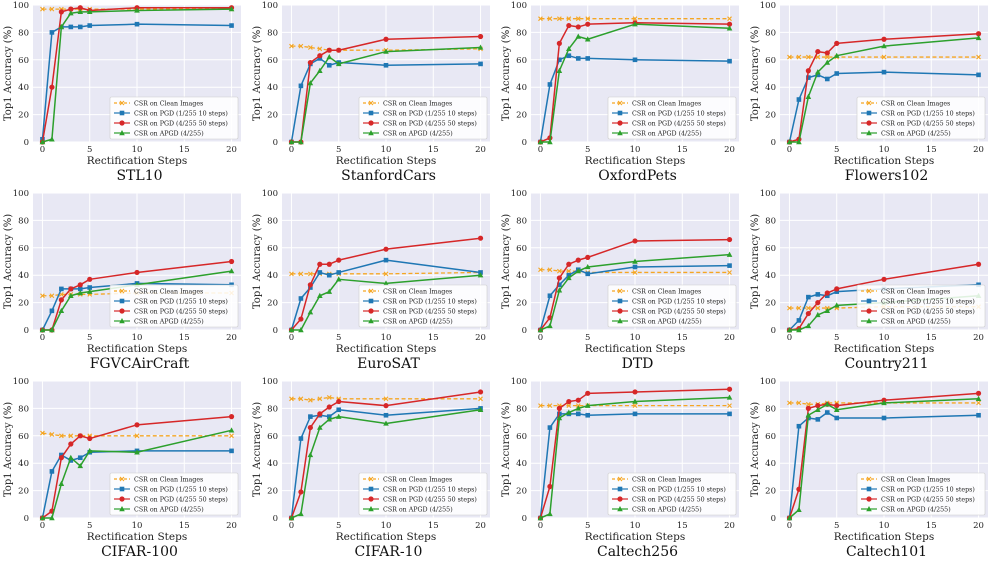  Describe the element at coordinates (884, 107) in the screenshot. I see `series-pgd1` at that location.